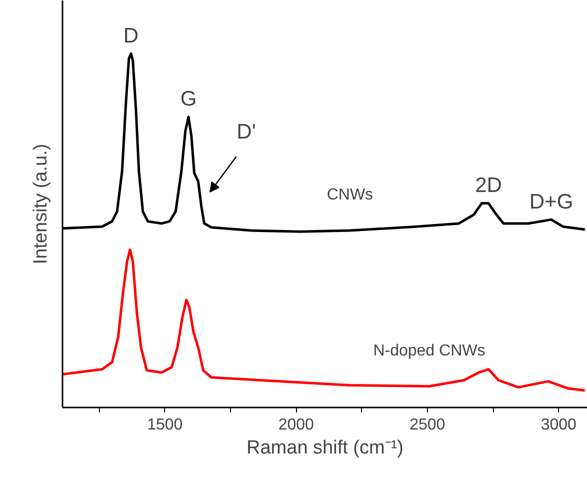 The height and width of the screenshot is (477, 587). Describe the element at coordinates (429, 351) in the screenshot. I see `annotation: N-doped CNWs` at that location.